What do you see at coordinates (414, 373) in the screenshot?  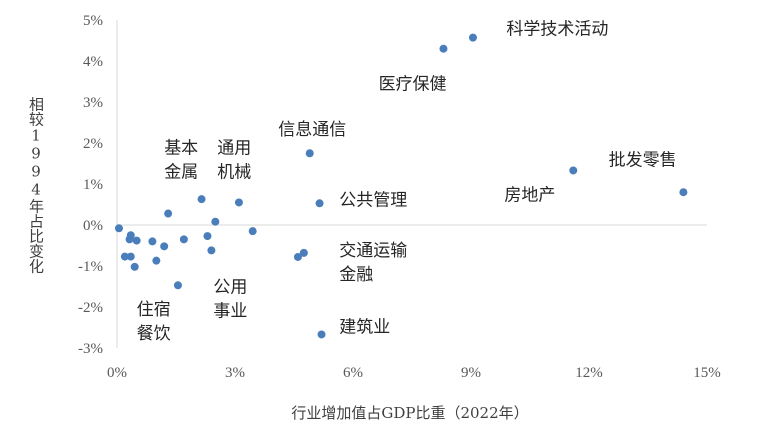 I see `x-tick-labels: 0% 3% 6% 9% 12% 15%` at bounding box center [414, 373].